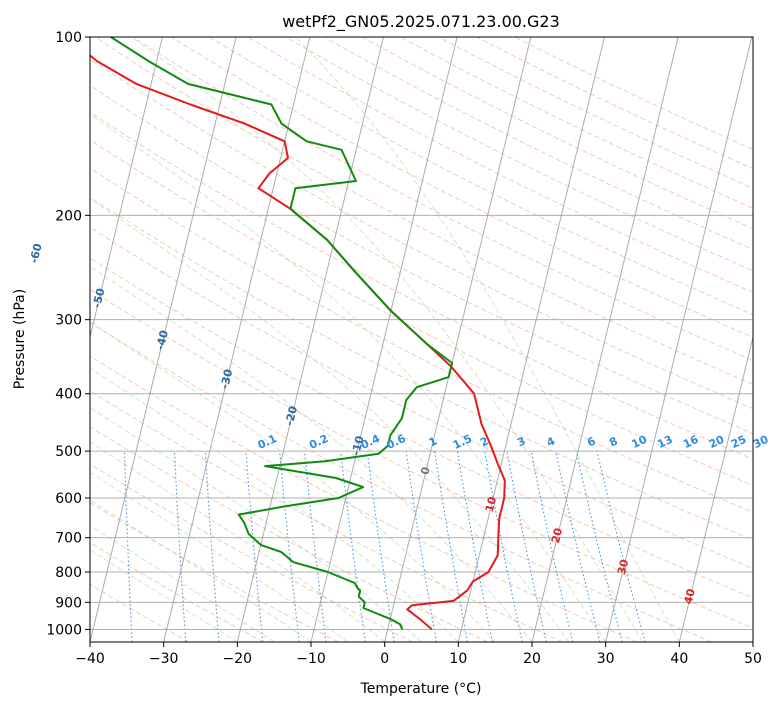  What do you see at coordinates (357, 445) in the screenshot?
I see `isotherm-label: -10` at bounding box center [357, 445].